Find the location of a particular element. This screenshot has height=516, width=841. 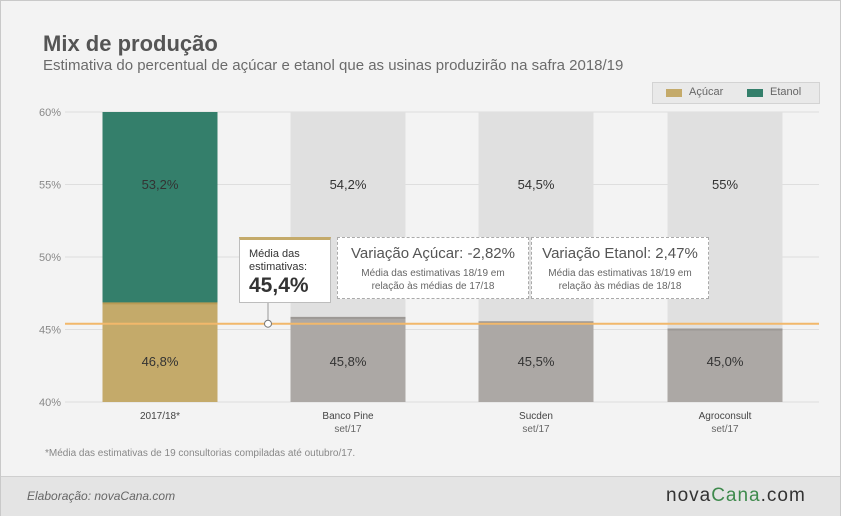

mean-callout: Média das estimativas: 45,4% is located at coordinates (285, 270).